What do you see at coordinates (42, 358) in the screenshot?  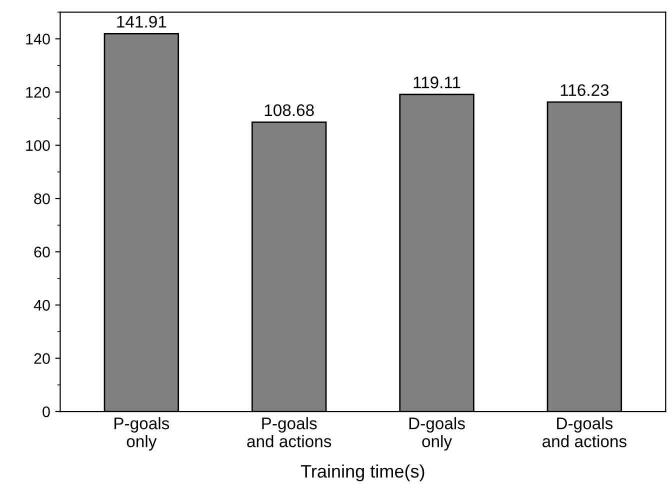 I see `y-tick-label: 20` at bounding box center [42, 358].